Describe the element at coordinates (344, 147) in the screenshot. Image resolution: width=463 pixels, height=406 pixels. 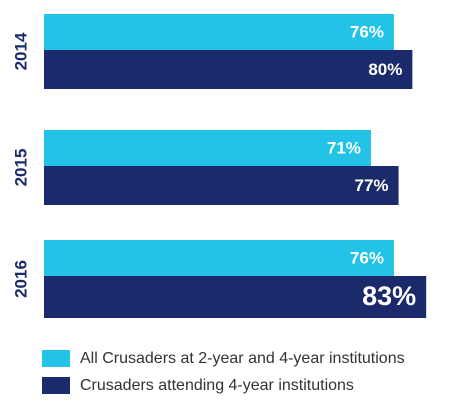
I see `value-label: 71%` at that location.